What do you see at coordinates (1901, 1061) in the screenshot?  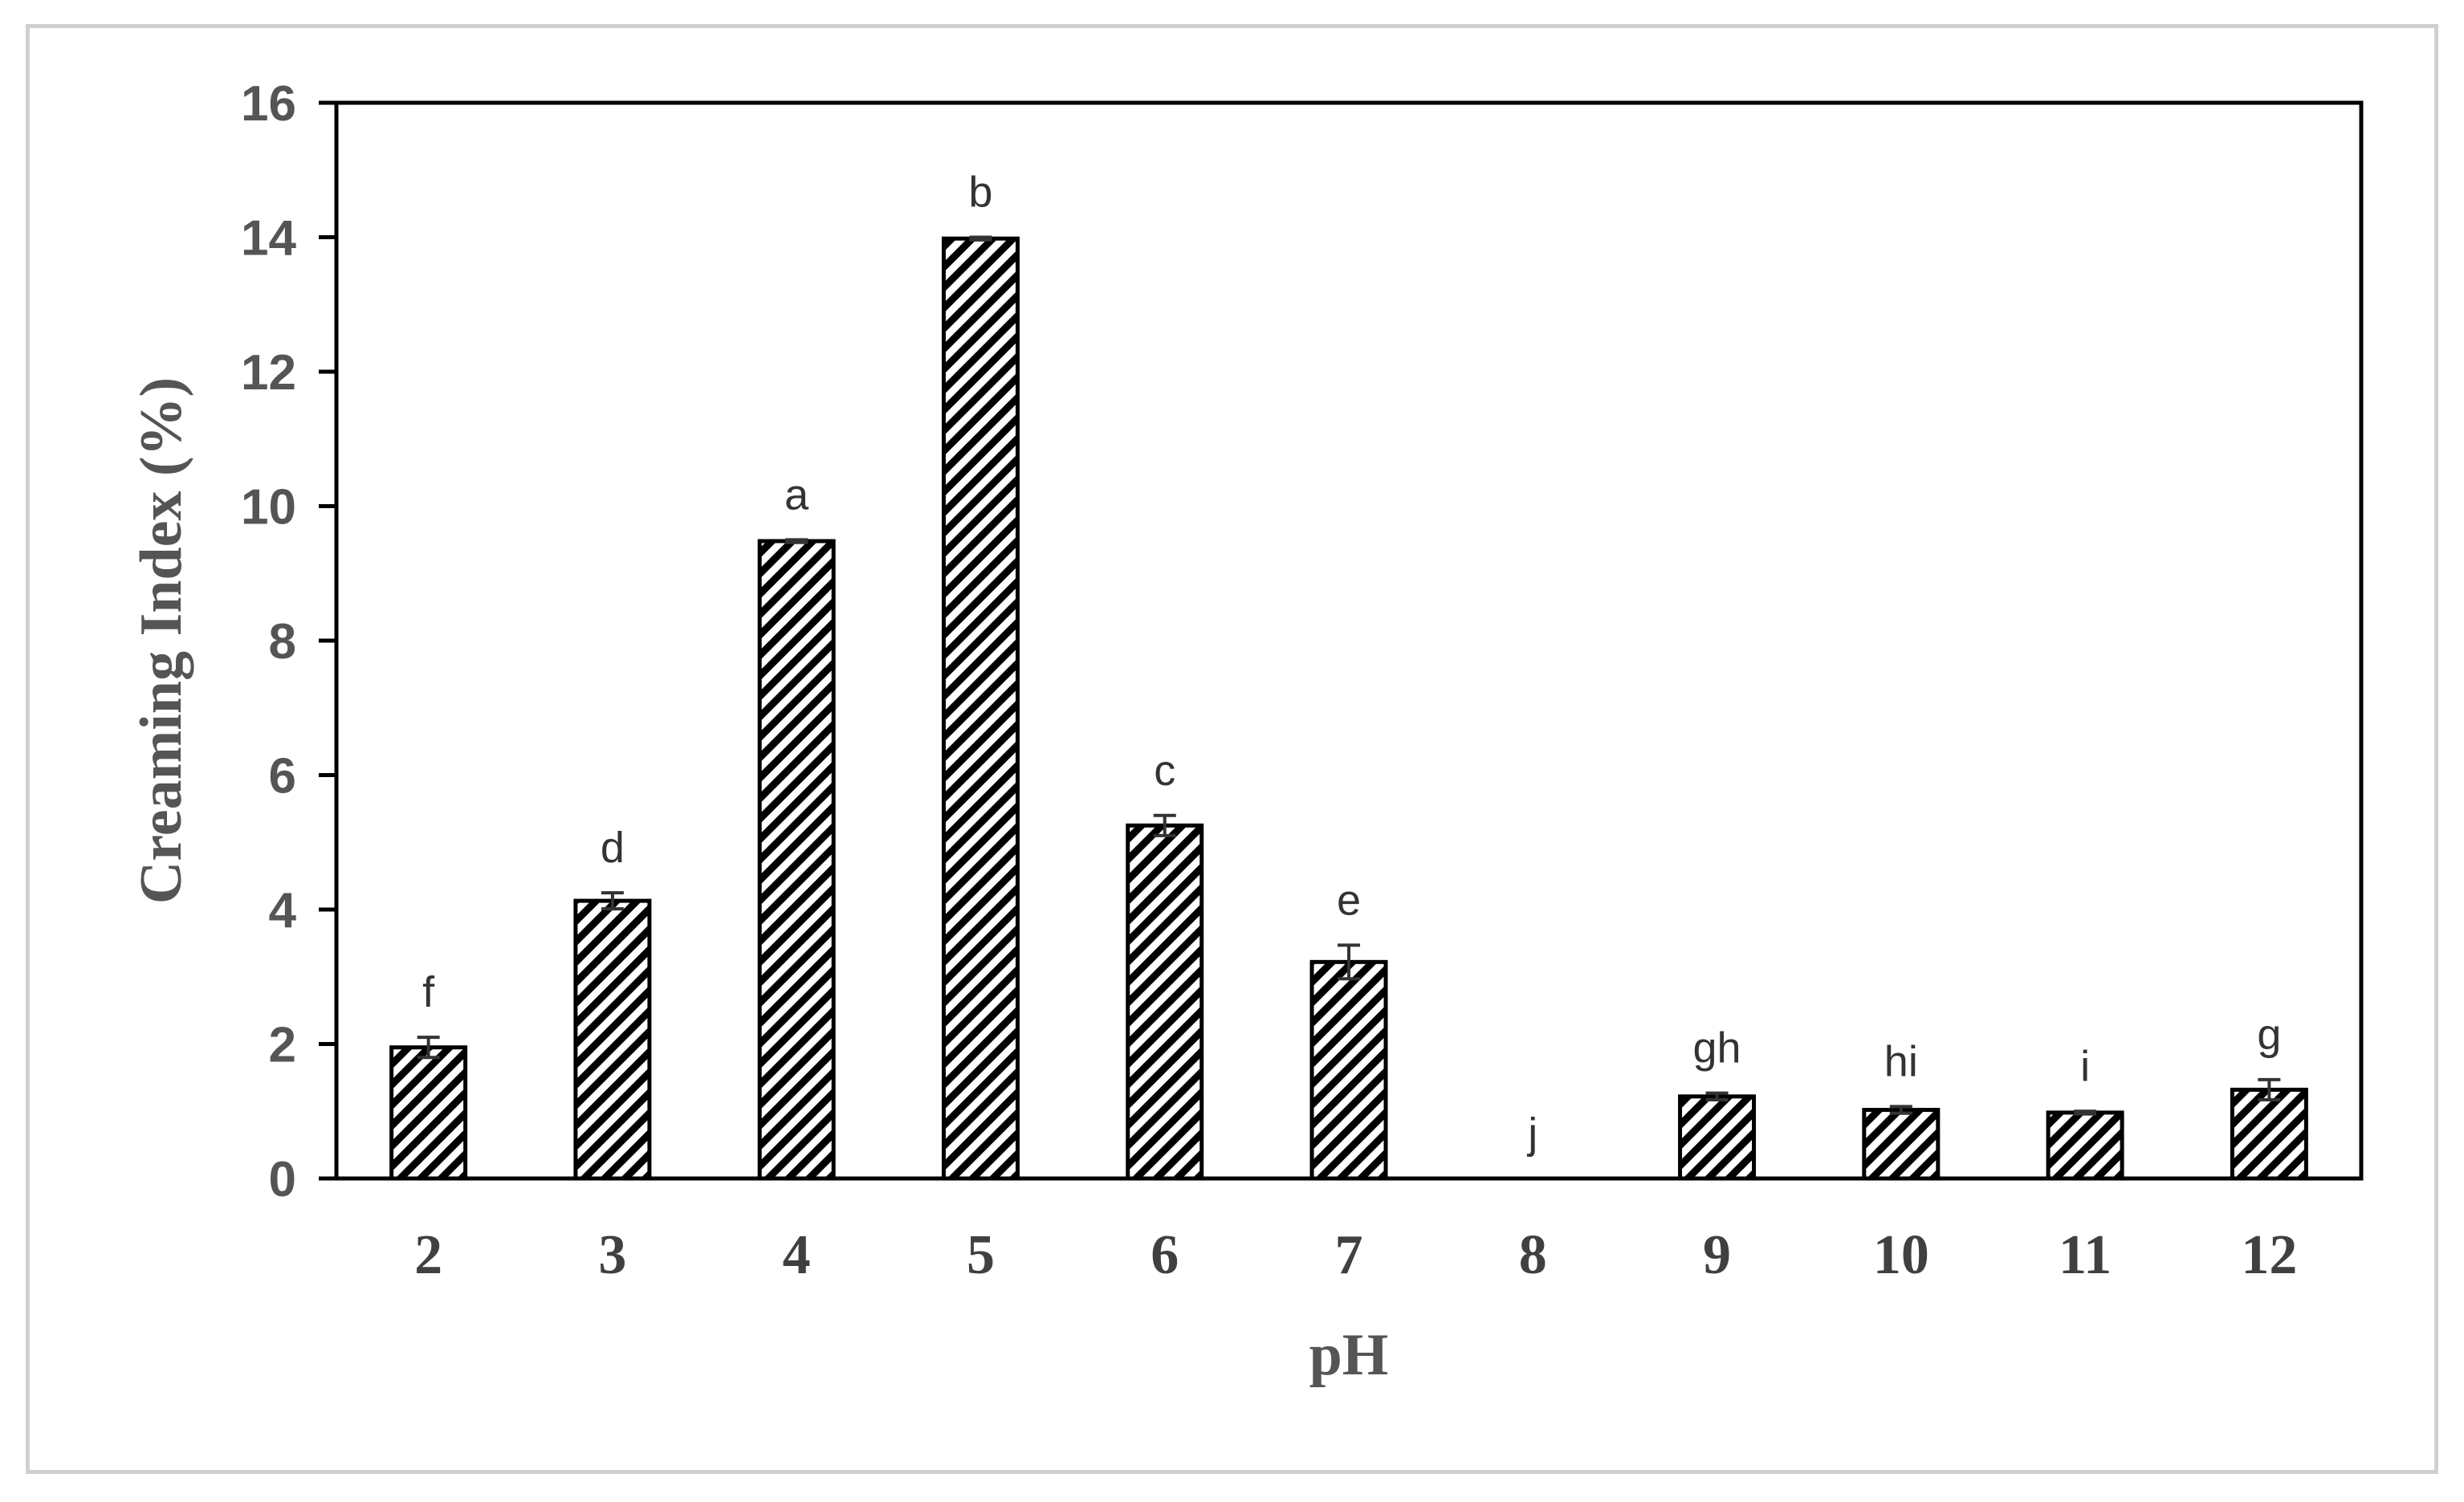 I see `significance-letter: hi` at bounding box center [1901, 1061].